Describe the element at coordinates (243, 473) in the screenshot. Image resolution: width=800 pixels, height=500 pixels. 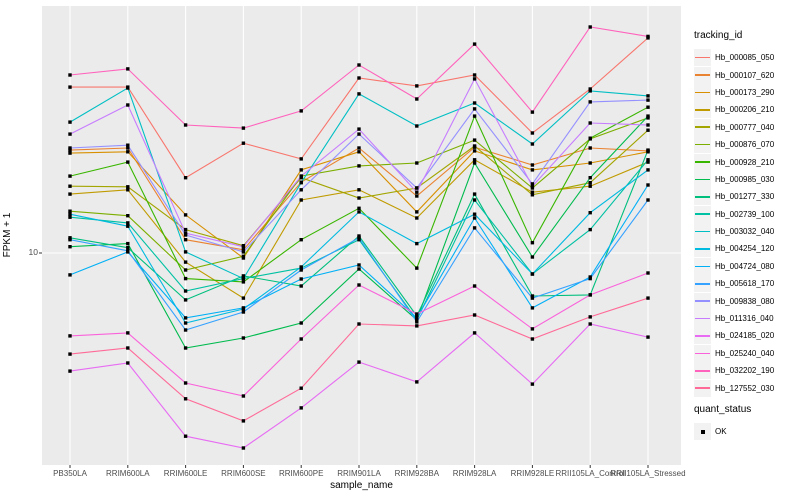
I see `x-tick-label-RRIM600SE: RRIM600SE` at that location.